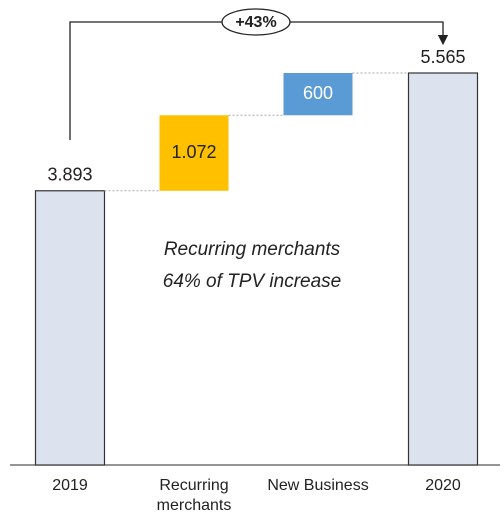 Image resolution: width=504 pixels, height=520 pixels. I want to click on value-label: 5.565, so click(442, 57).